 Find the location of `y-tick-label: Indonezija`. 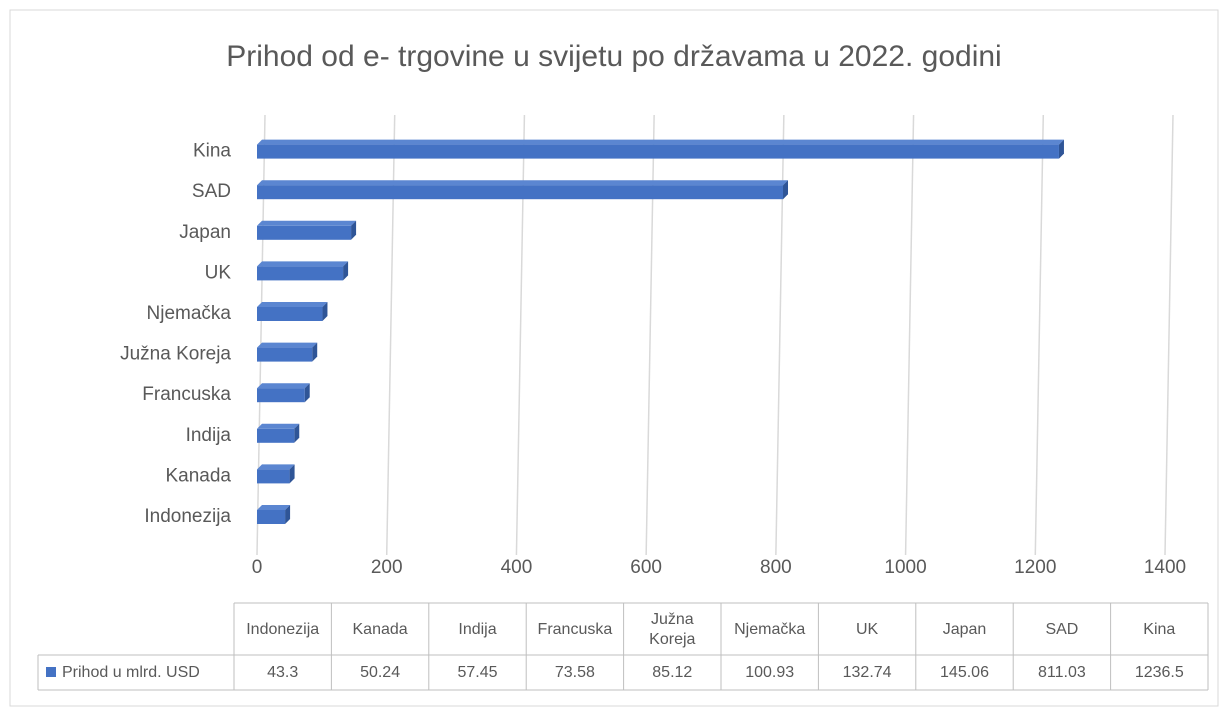

y-tick-label: Indonezija is located at coordinates (187, 516).